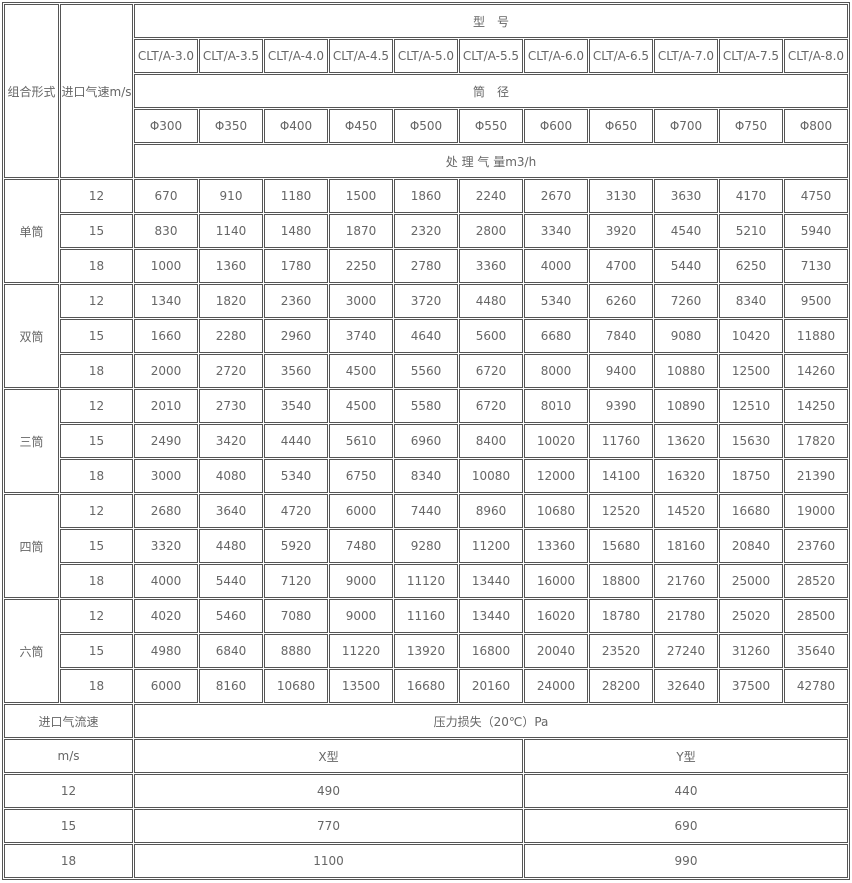 This screenshot has height=883, width=852. Describe the element at coordinates (556, 126) in the screenshot. I see `diameter-cell: Φ600` at that location.